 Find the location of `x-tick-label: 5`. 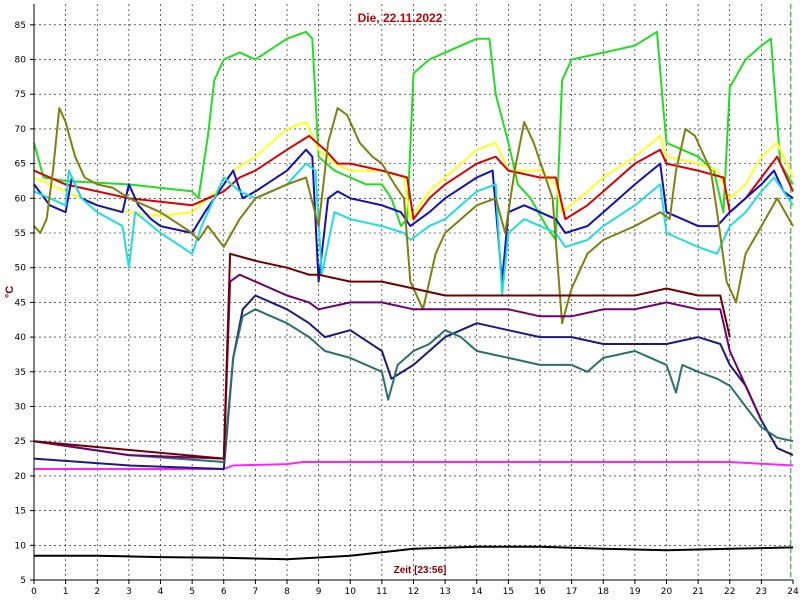

x-tick-label: 5 is located at coordinates (192, 592).